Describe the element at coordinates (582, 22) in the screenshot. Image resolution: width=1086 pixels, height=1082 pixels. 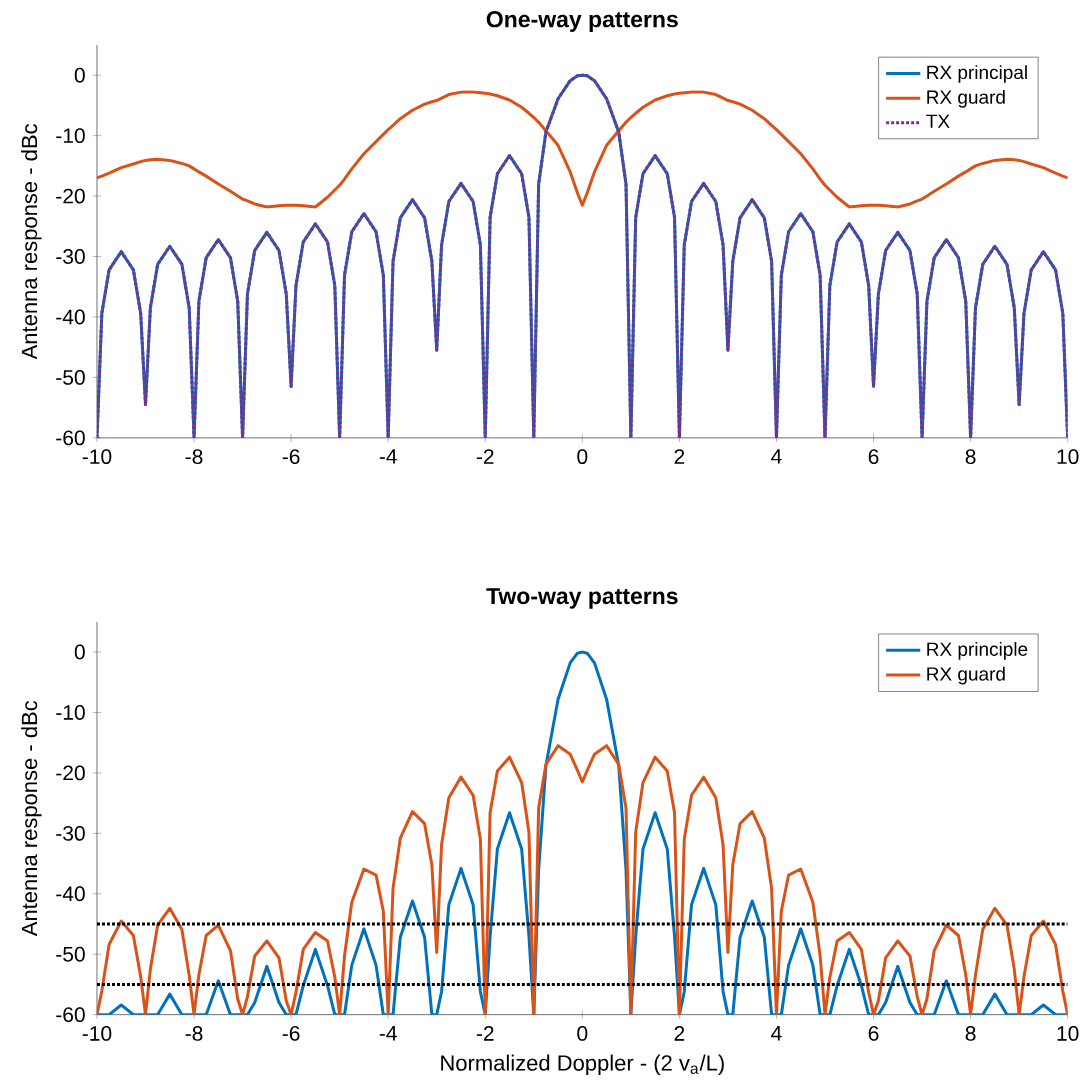
I see `chart-title: One-way patterns` at that location.